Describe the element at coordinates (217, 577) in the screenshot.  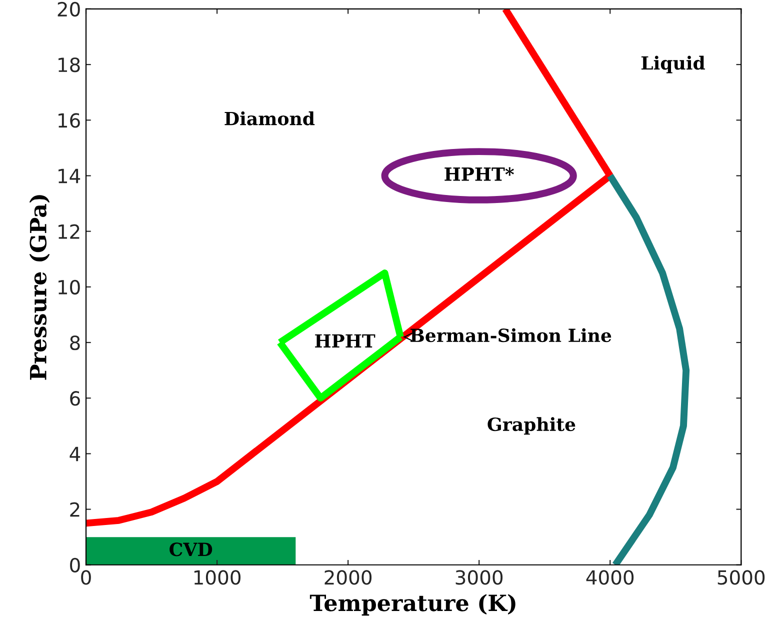
I see `x-tick-label: 1000` at that location.